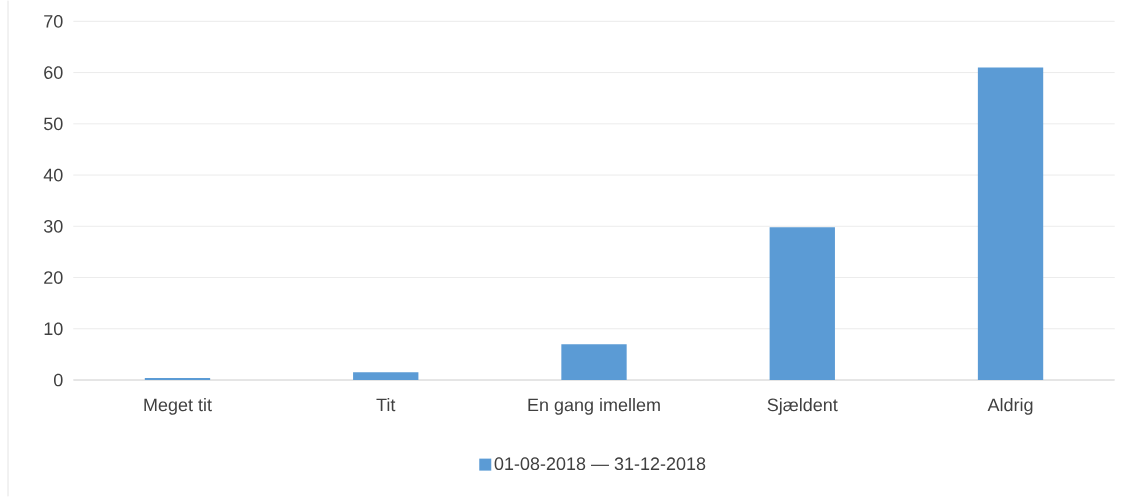  Describe the element at coordinates (53, 21) in the screenshot. I see `y-tick-label: 70` at that location.